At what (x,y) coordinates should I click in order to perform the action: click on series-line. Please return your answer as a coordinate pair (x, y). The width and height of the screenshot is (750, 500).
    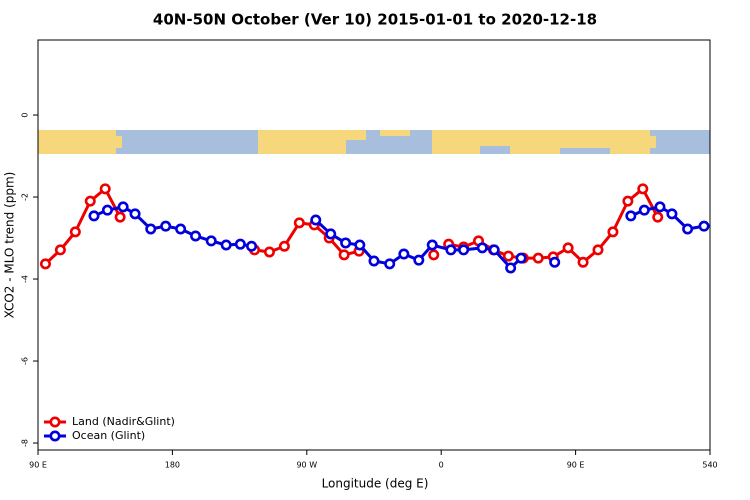
    Looking at the image, I should click on (399, 237).